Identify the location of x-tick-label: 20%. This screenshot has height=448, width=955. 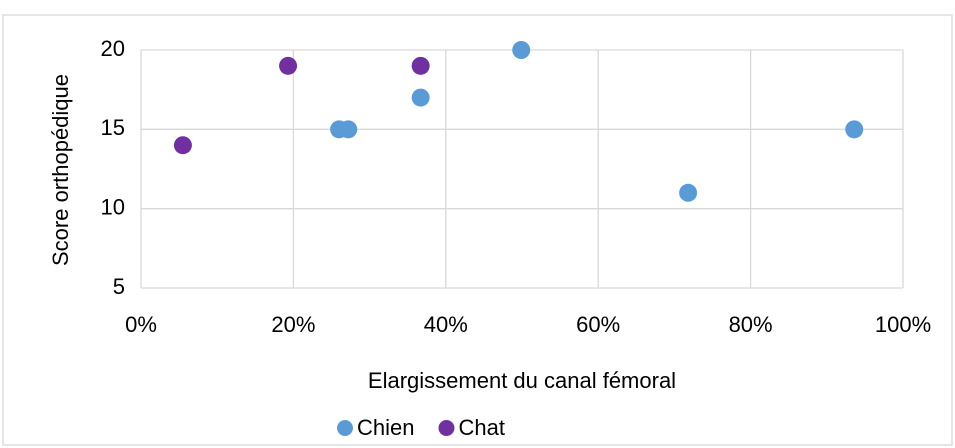
(293, 324).